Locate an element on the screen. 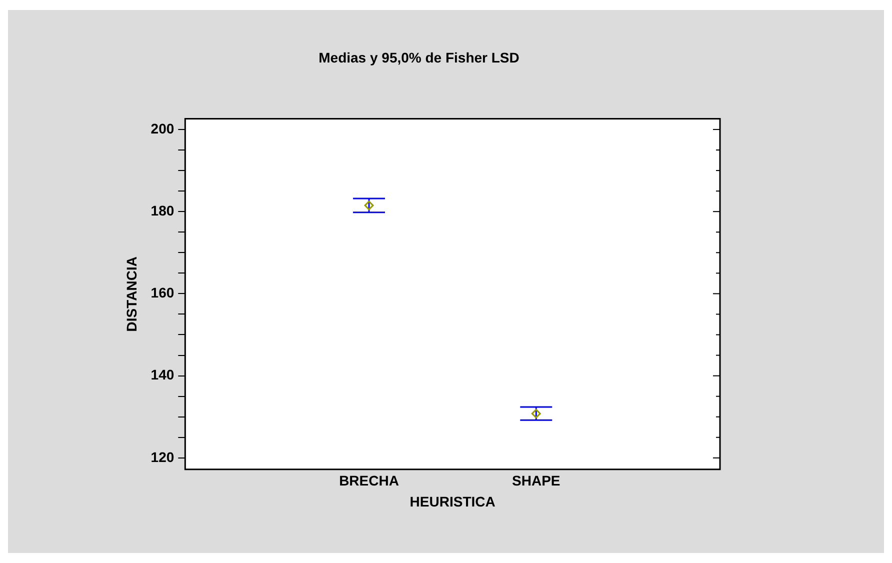 Image resolution: width=892 pixels, height=563 pixels. y-tick-label: 200 is located at coordinates (162, 128).